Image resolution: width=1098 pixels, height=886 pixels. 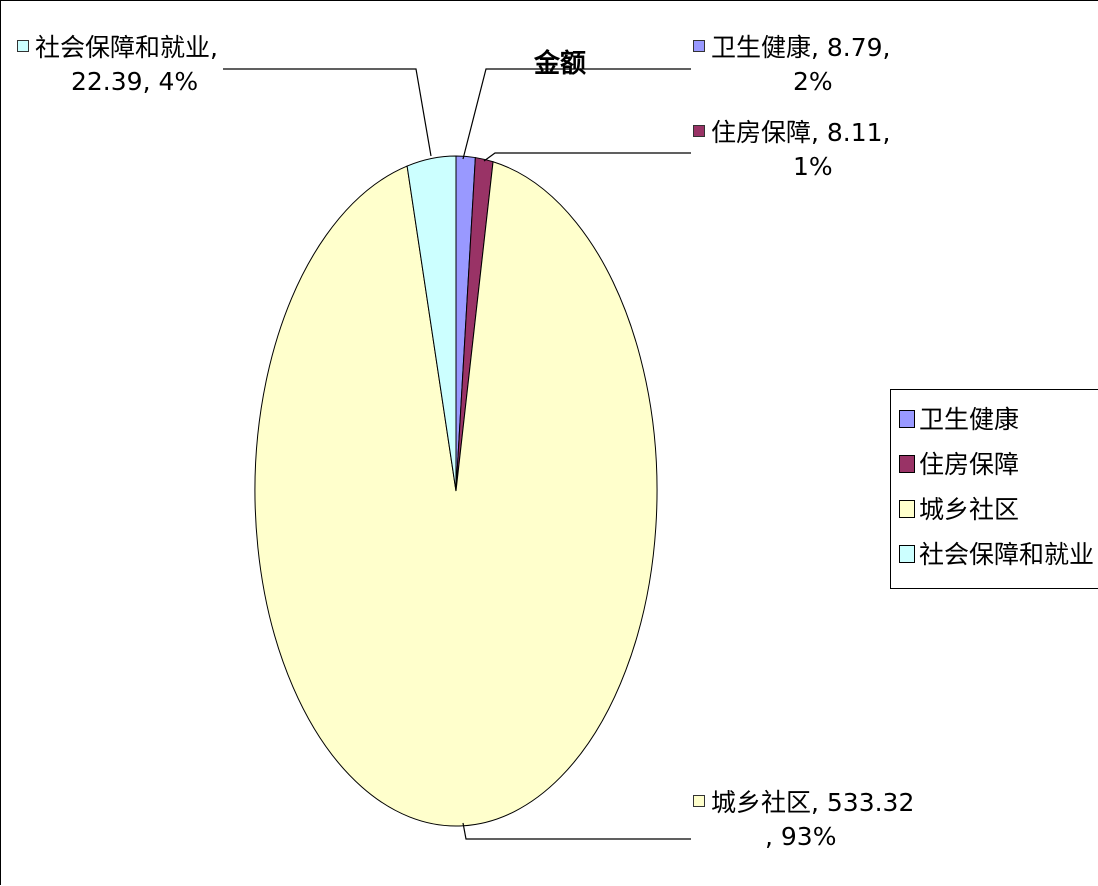 I want to click on data-label-swatch-health, so click(x=699, y=46).